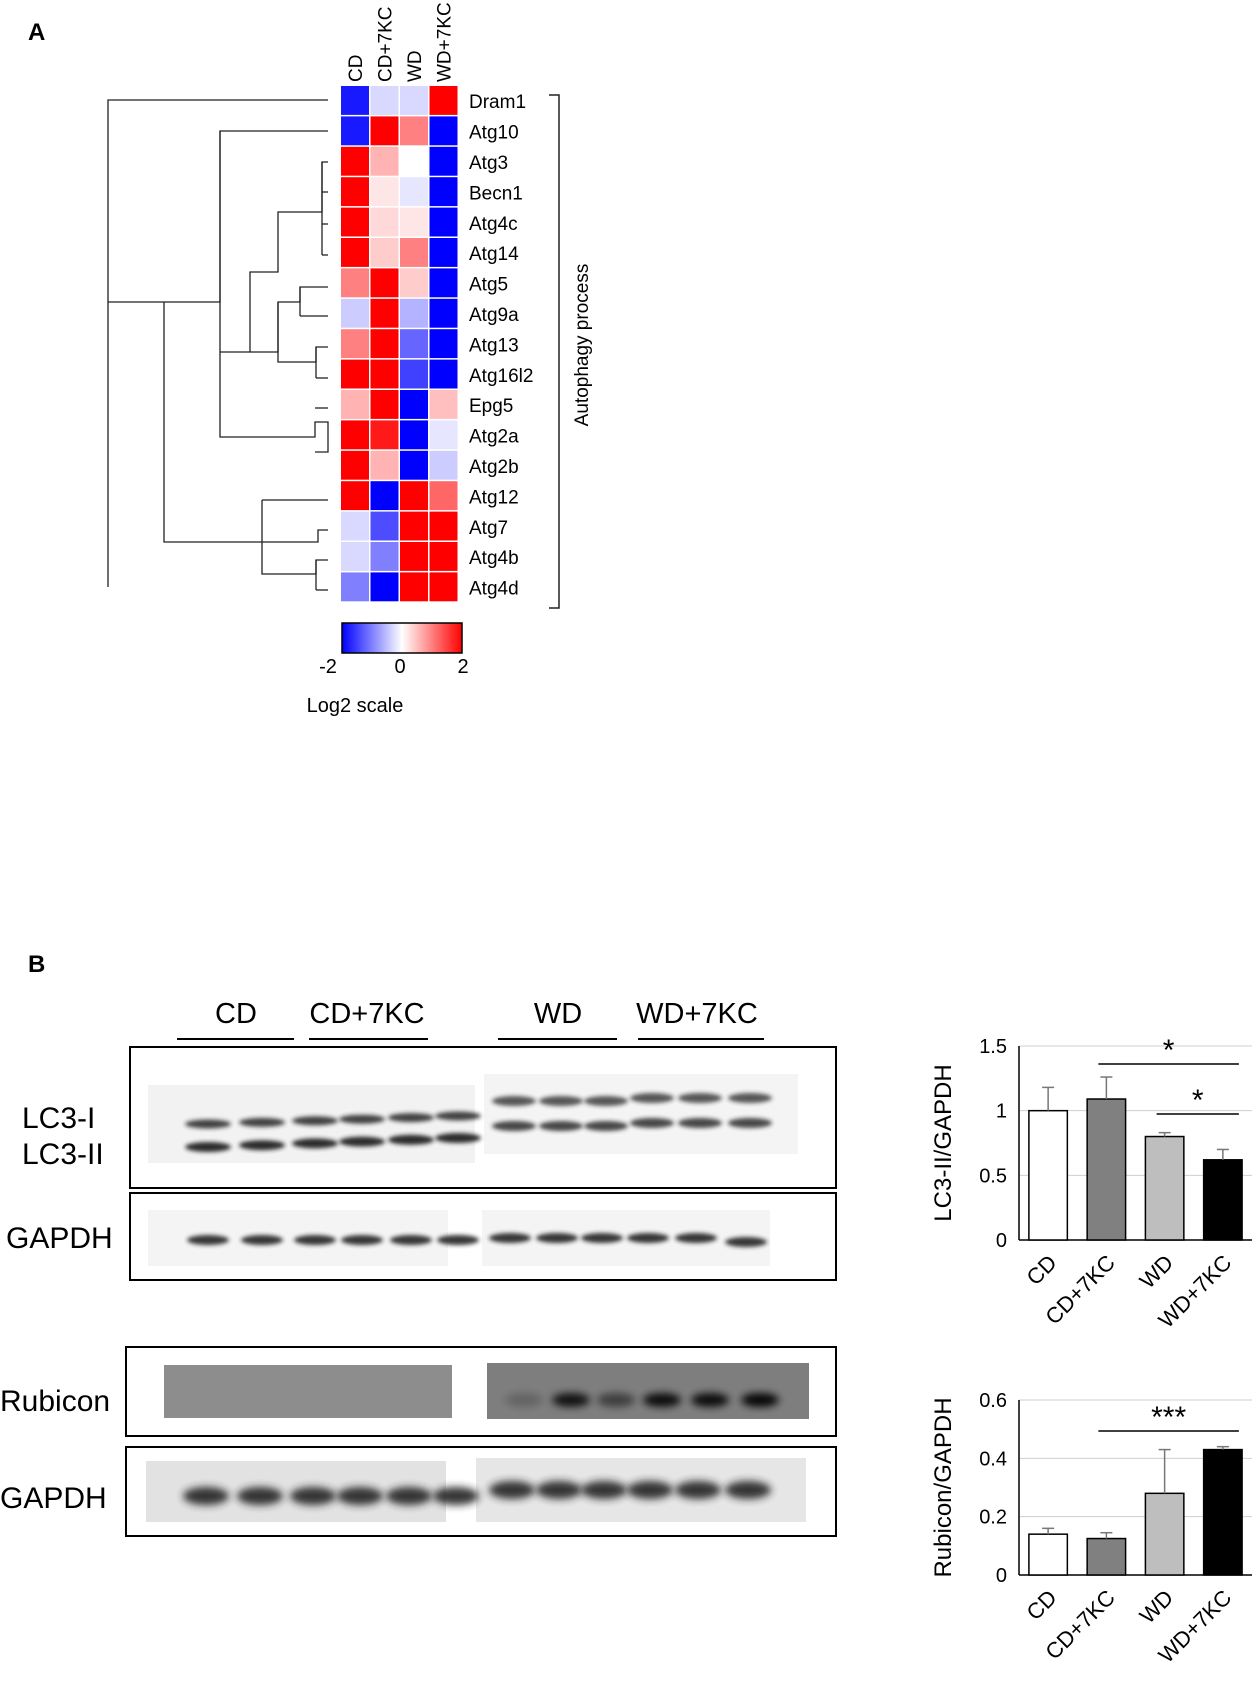  Describe the element at coordinates (1157, 1272) in the screenshot. I see `x-tick-label: WD` at that location.